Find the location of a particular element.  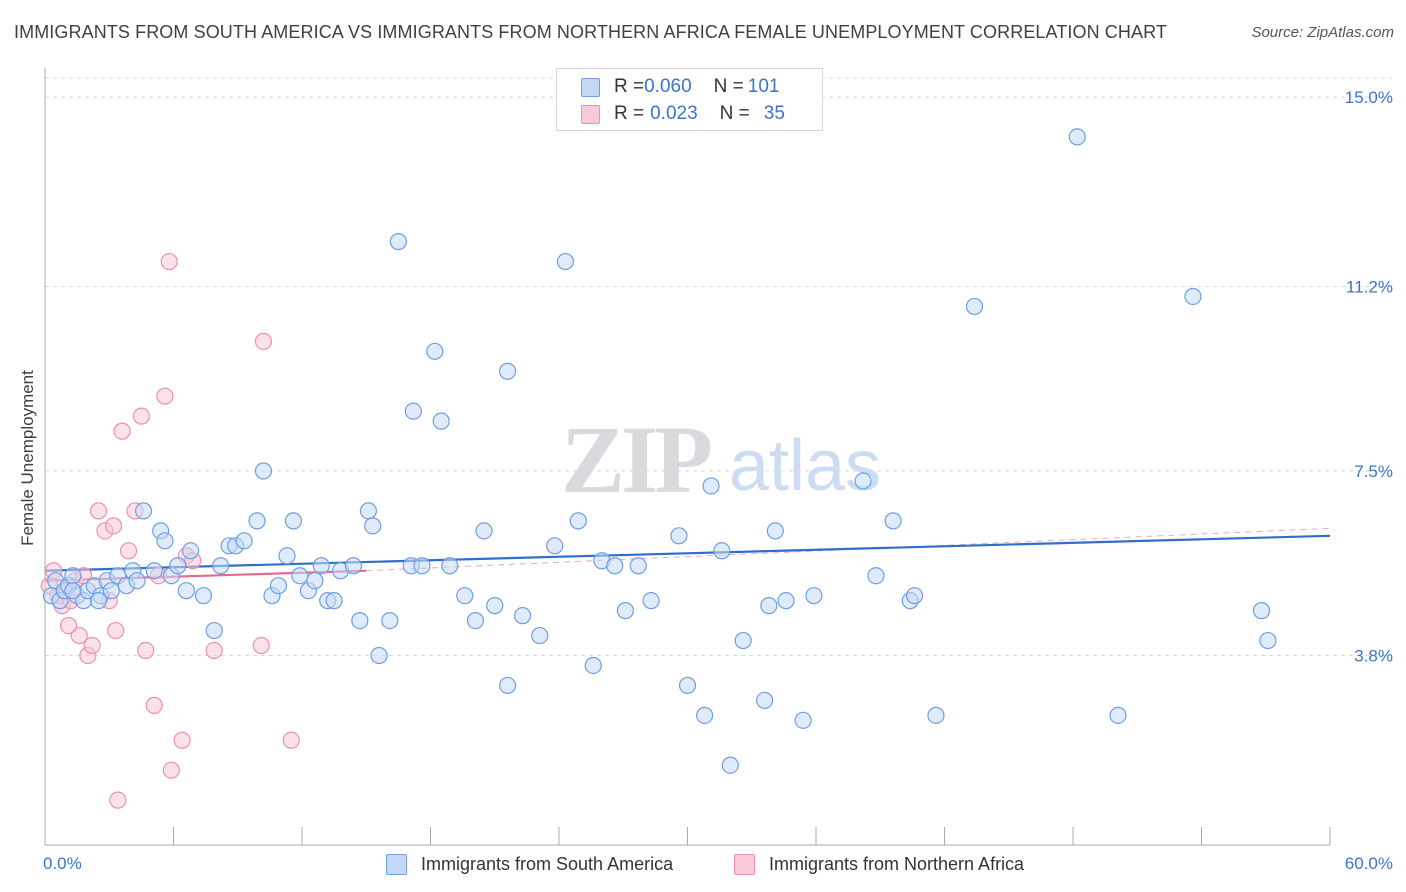

bottom-legend-swatch-blue is located at coordinates (396, 864).